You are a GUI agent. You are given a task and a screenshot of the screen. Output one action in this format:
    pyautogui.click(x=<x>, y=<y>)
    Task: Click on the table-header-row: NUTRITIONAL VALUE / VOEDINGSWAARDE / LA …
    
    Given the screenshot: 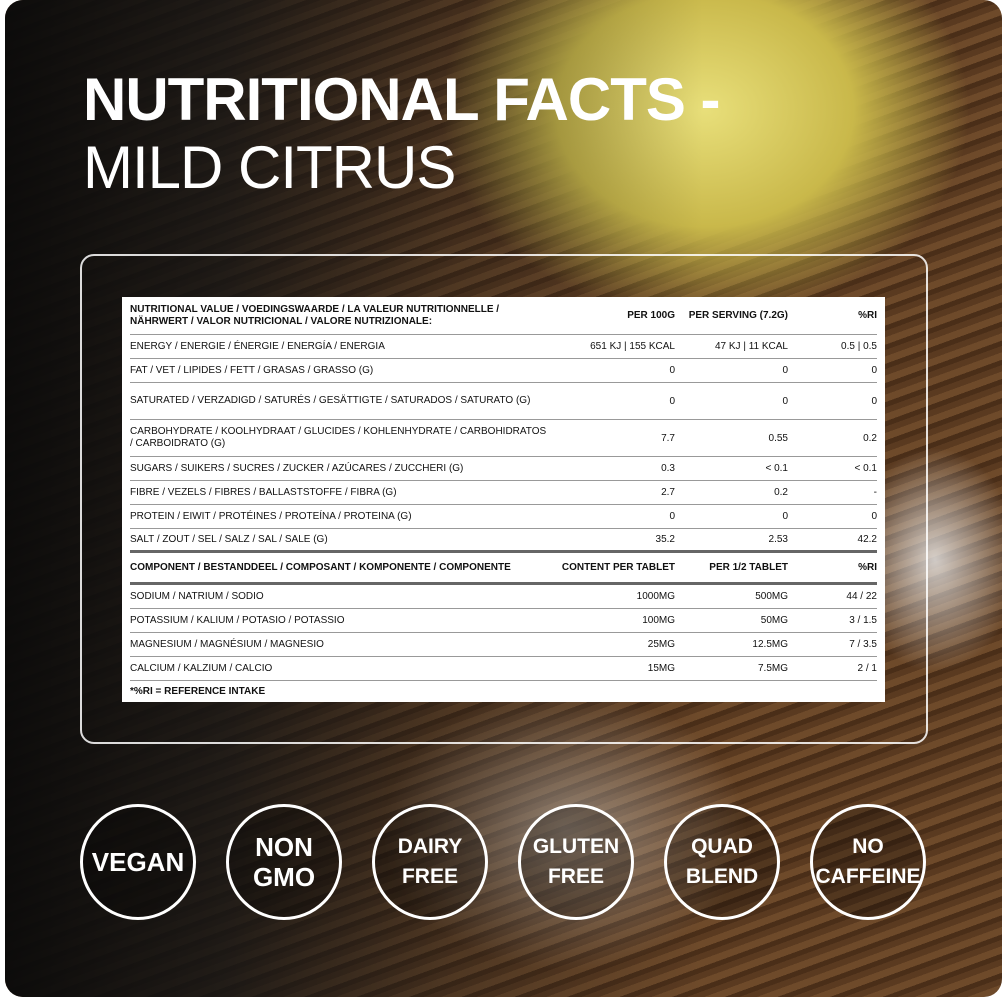 What is the action you would take?
    pyautogui.click(x=503, y=316)
    